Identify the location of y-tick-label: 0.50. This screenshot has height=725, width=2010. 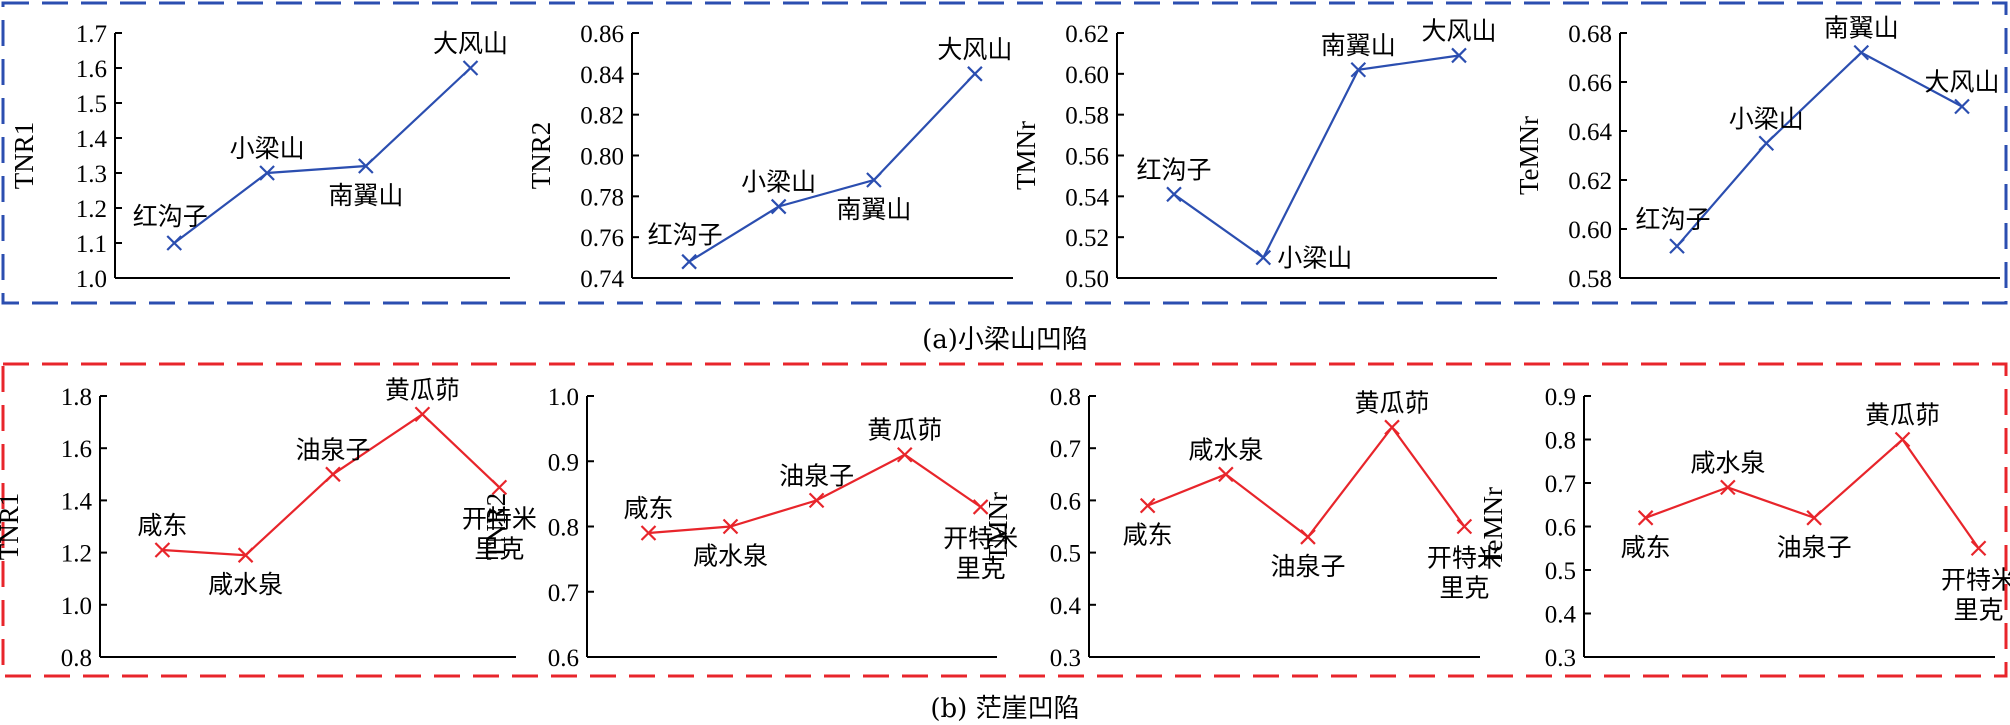
(1087, 279).